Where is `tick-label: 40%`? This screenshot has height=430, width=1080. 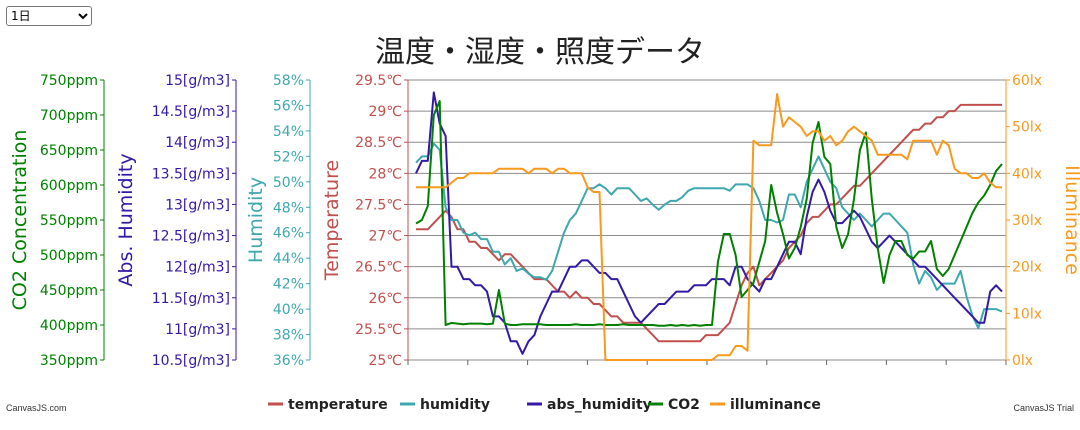
tick-label: 40% is located at coordinates (288, 310).